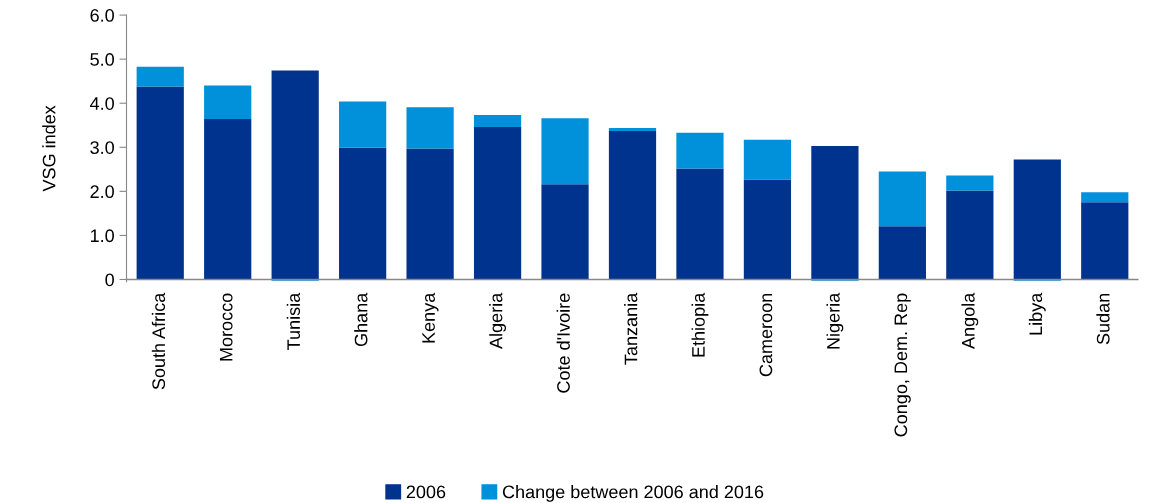 Image resolution: width=1150 pixels, height=503 pixels. Describe the element at coordinates (426, 492) in the screenshot. I see `legend-label: 2006` at that location.